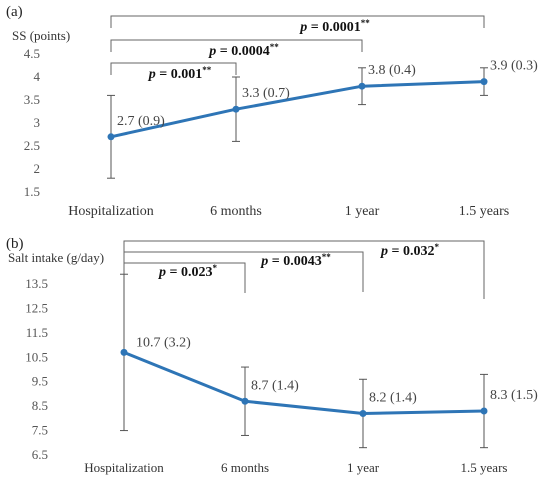 The height and width of the screenshot is (480, 550). What do you see at coordinates (37, 168) in the screenshot?
I see `y-tick-label: 2` at bounding box center [37, 168].